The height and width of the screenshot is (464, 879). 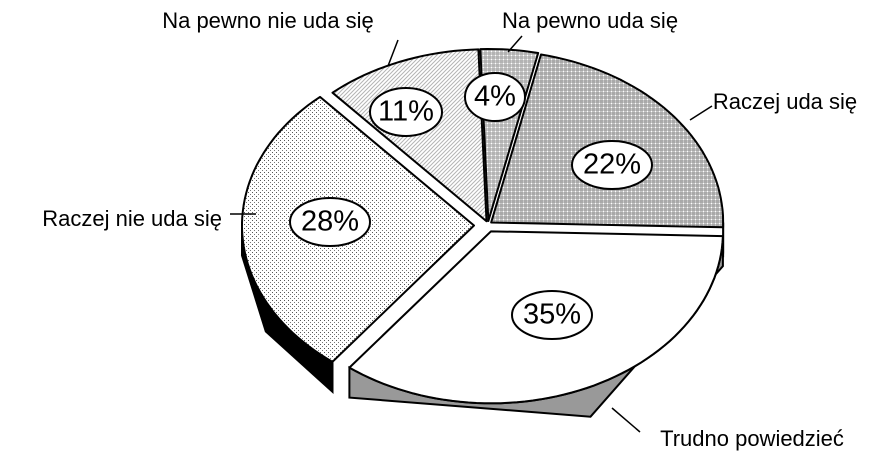 I want to click on value-label: 35%, so click(x=552, y=315).